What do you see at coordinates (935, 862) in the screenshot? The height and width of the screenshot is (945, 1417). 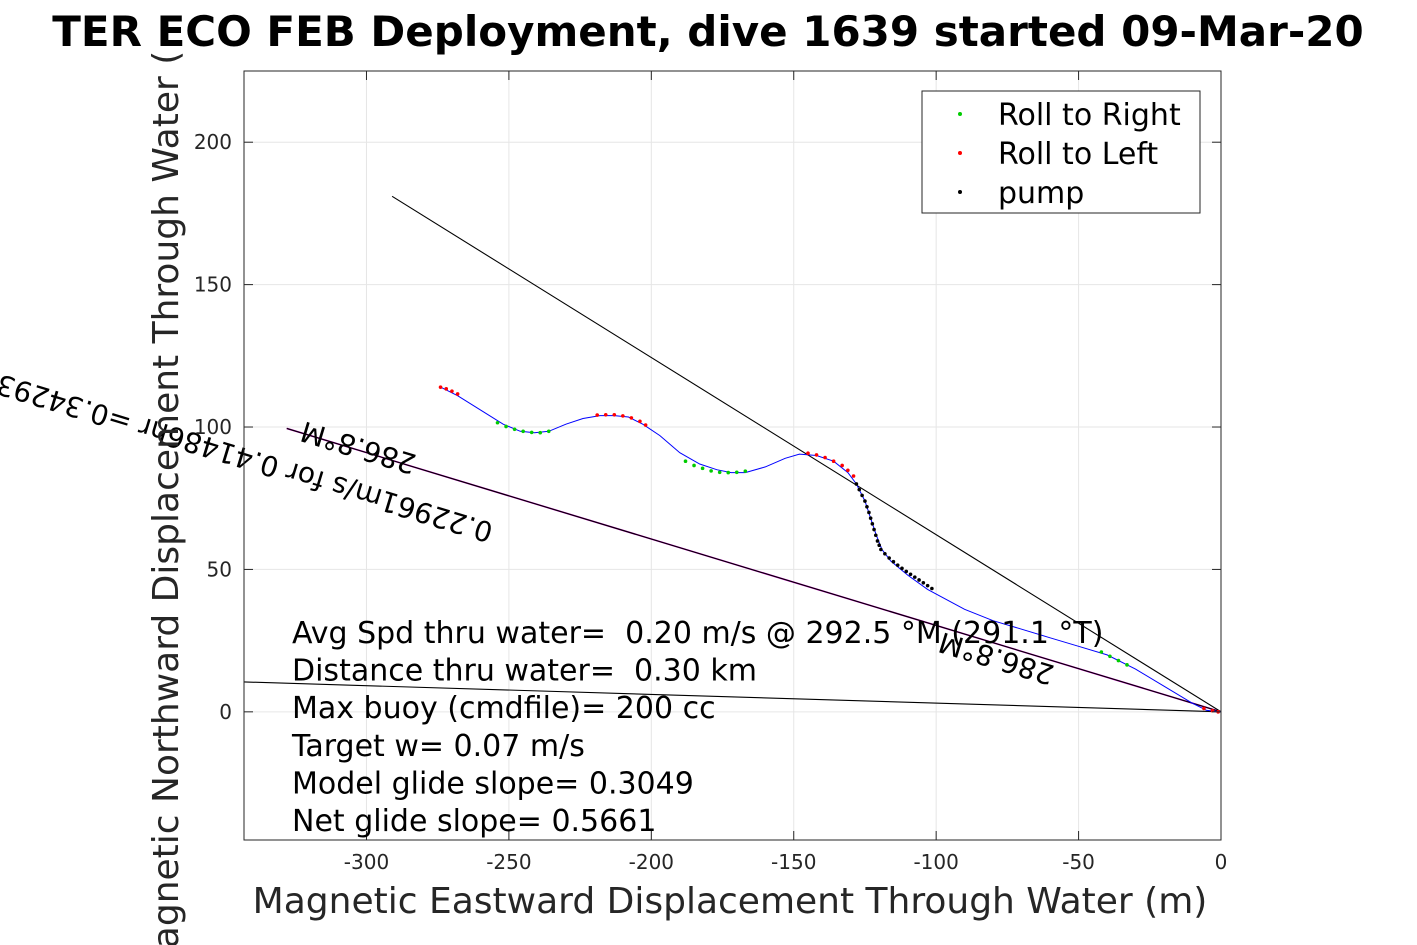 I see `x-tick-label: -100` at bounding box center [935, 862].